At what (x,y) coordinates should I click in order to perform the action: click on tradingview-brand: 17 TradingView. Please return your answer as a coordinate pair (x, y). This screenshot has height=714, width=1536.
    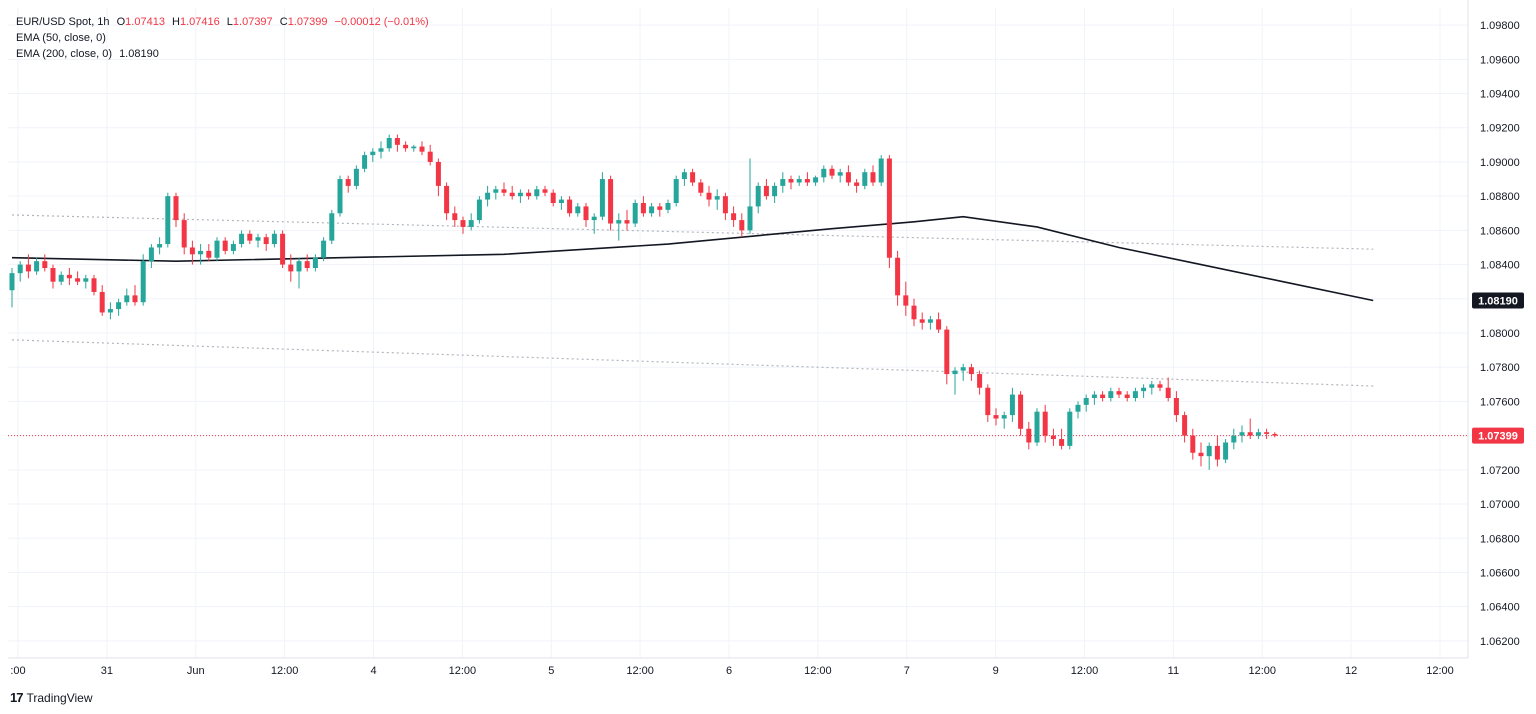
    Looking at the image, I should click on (51, 697).